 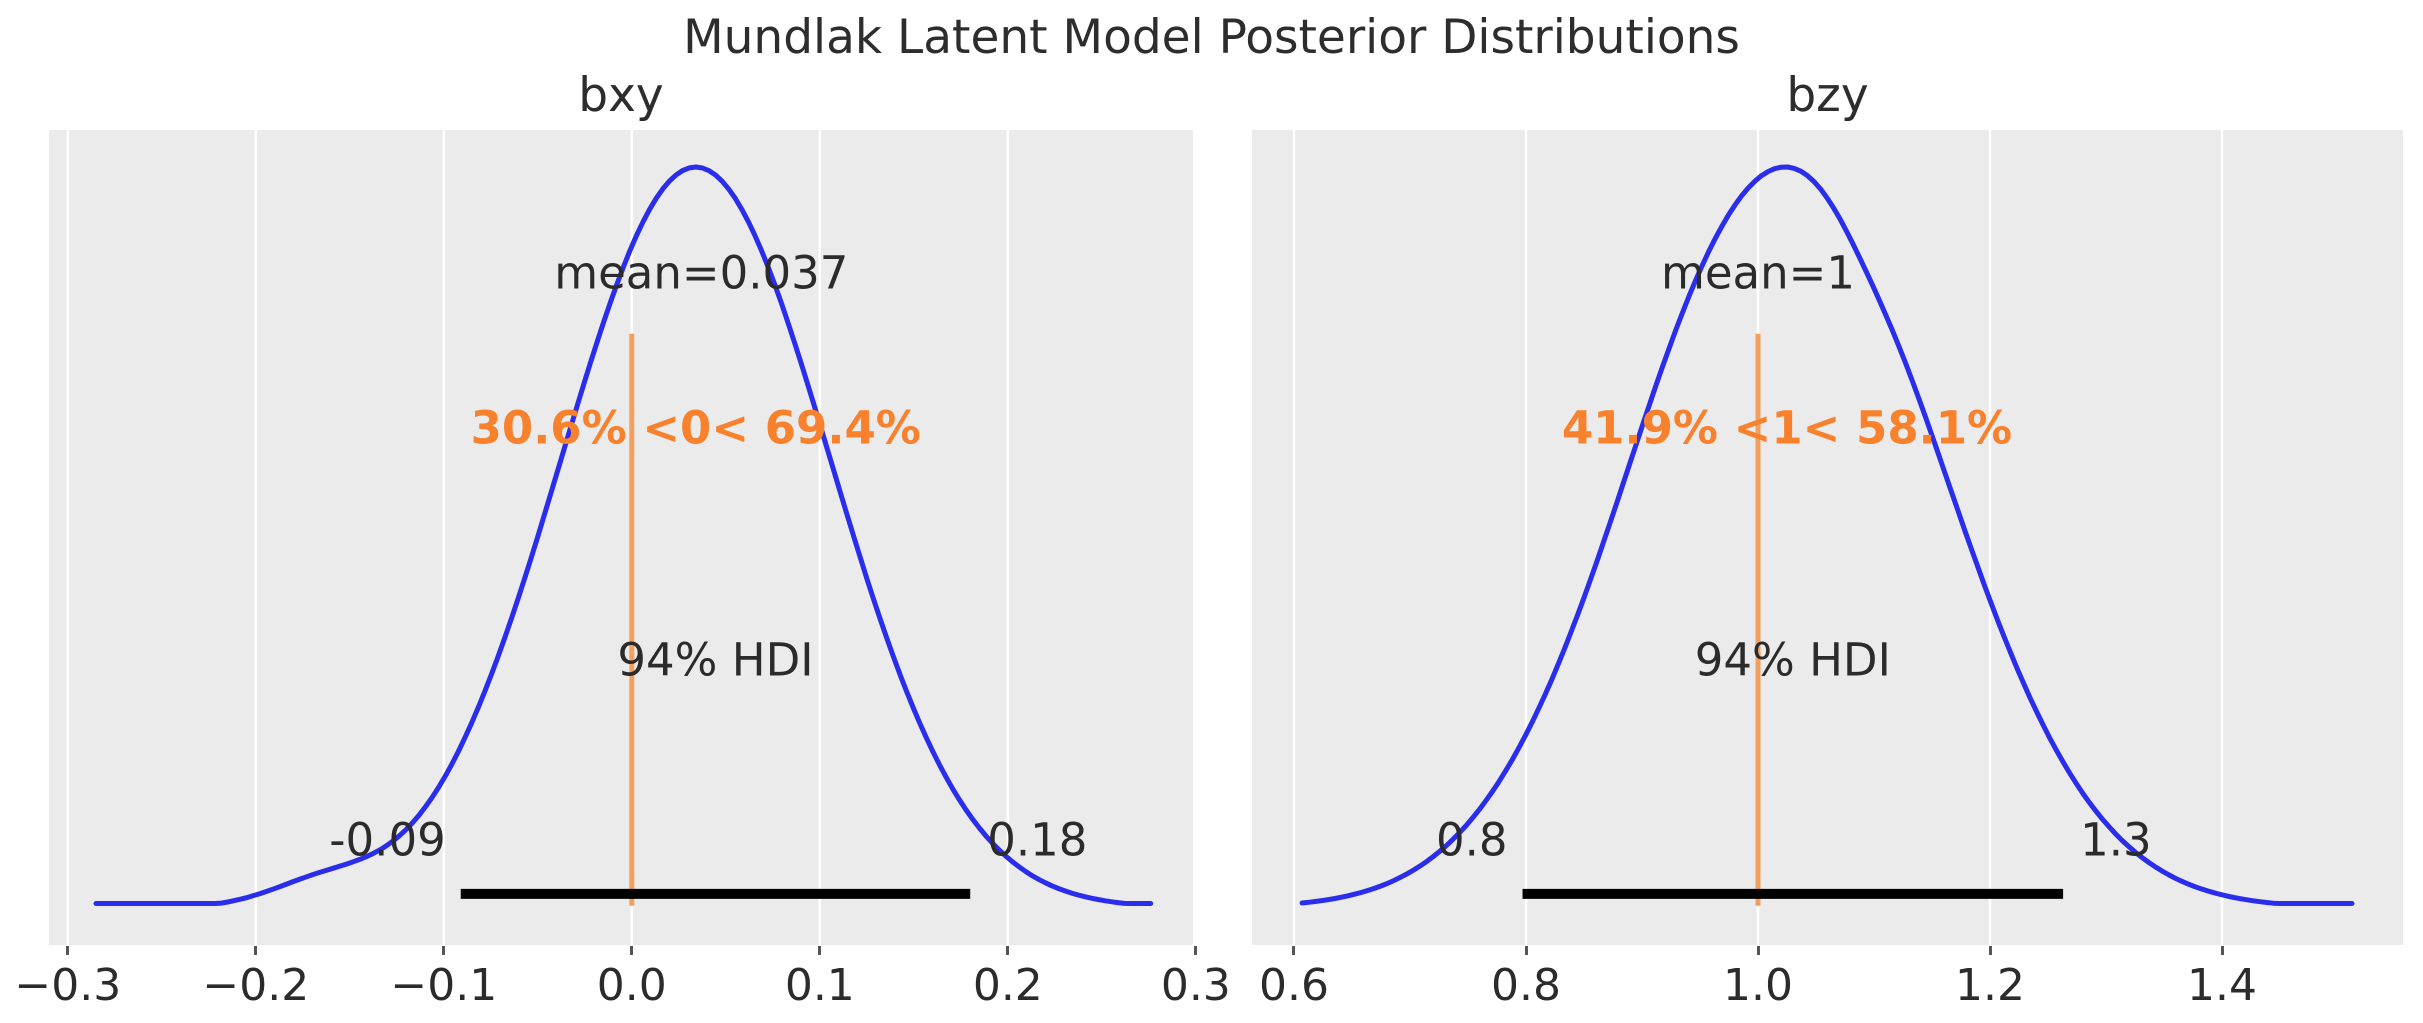 What do you see at coordinates (2222, 985) in the screenshot?
I see `x-tick-label: 1.4` at bounding box center [2222, 985].